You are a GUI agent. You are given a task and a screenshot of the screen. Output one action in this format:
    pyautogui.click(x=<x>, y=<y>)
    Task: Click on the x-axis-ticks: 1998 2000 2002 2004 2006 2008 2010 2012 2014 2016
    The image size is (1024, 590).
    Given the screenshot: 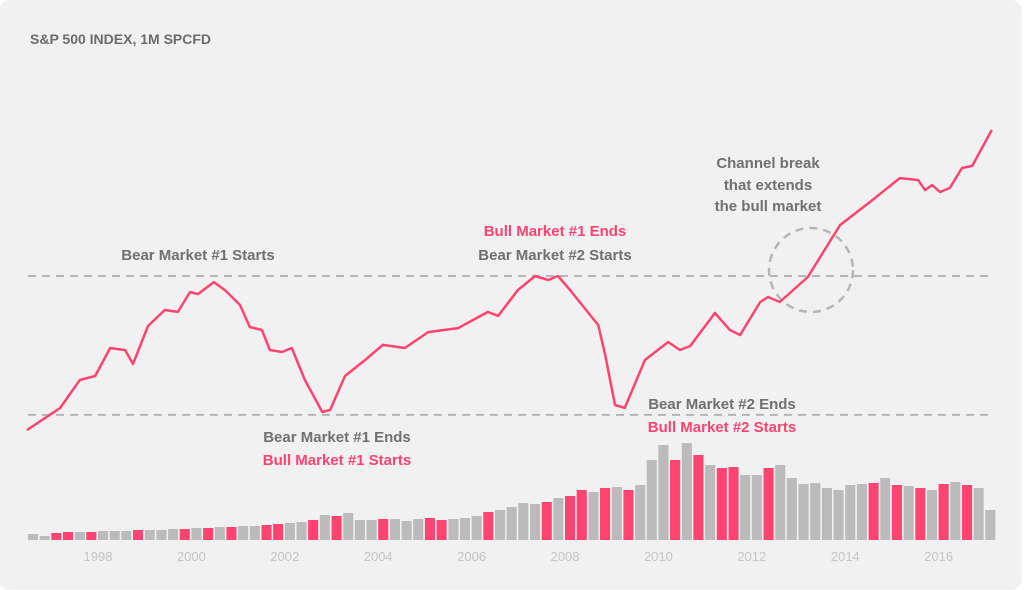 What is the action you would take?
    pyautogui.click(x=519, y=556)
    